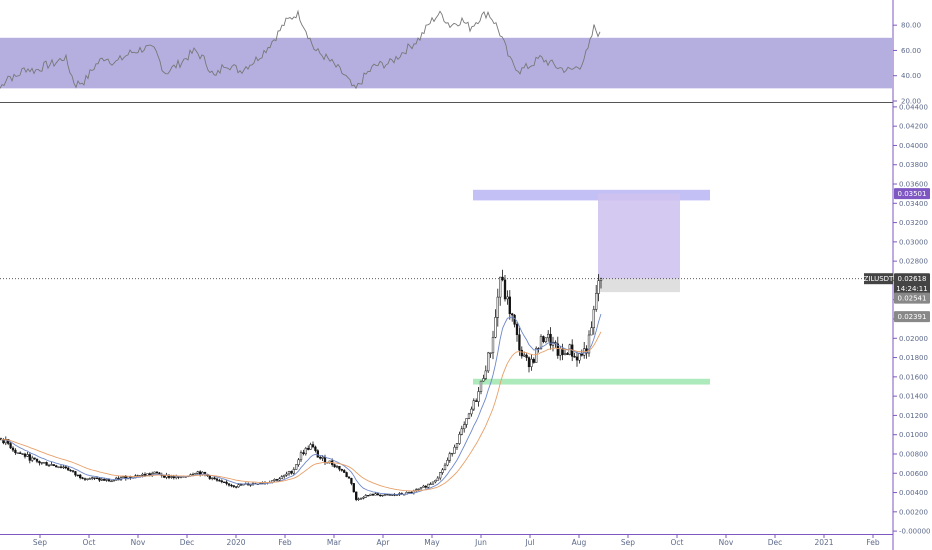 This screenshot has height=550, width=932. What do you see at coordinates (913, 127) in the screenshot?
I see `price-tick-label: 0.04200` at bounding box center [913, 127].